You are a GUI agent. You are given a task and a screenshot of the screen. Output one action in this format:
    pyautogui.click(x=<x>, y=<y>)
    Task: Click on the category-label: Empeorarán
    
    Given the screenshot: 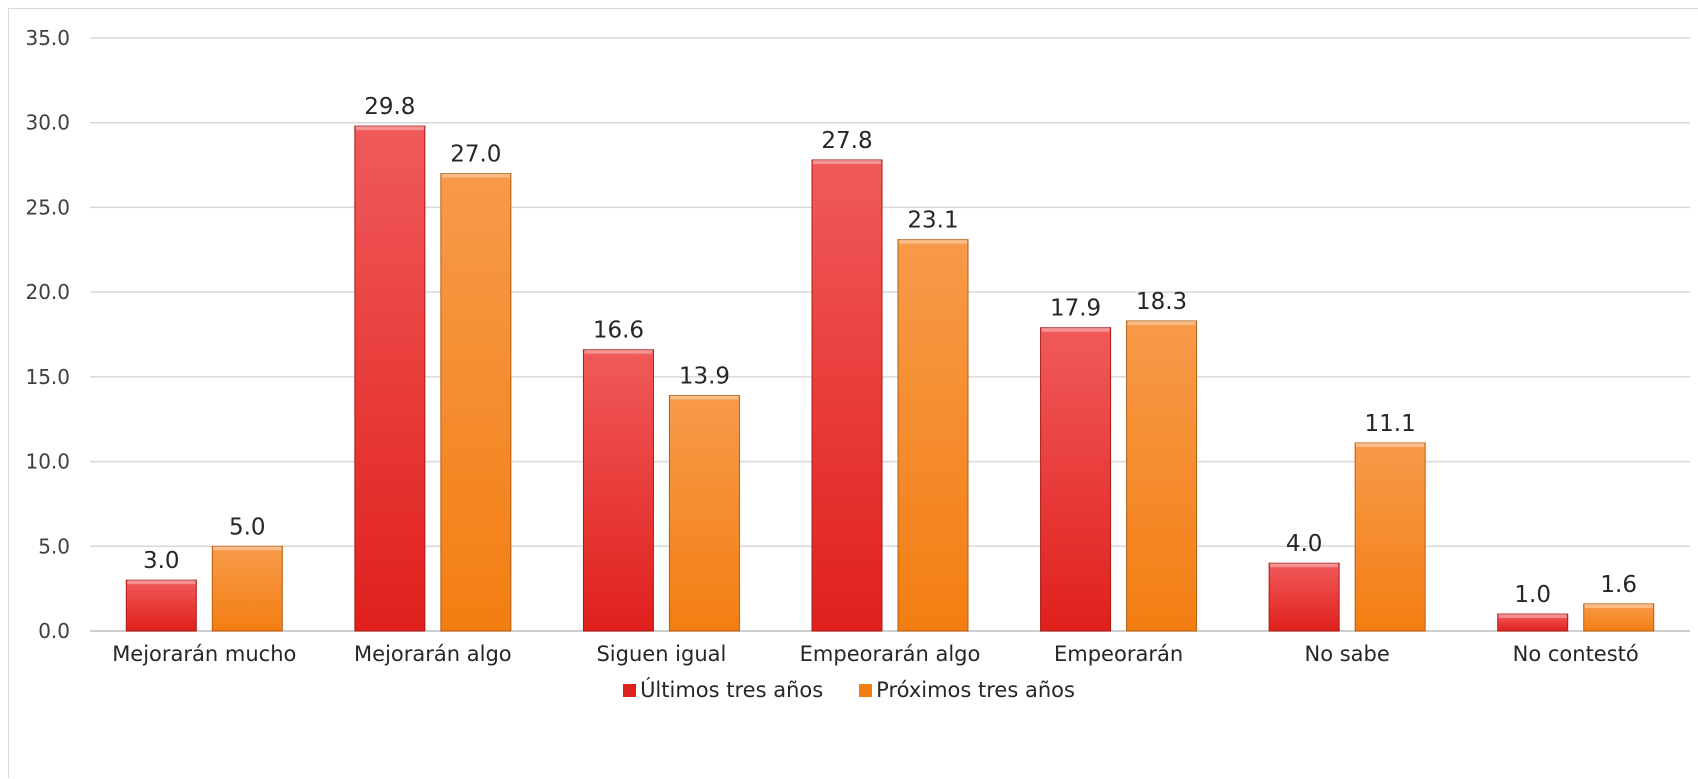 What is the action you would take?
    pyautogui.click(x=1118, y=654)
    